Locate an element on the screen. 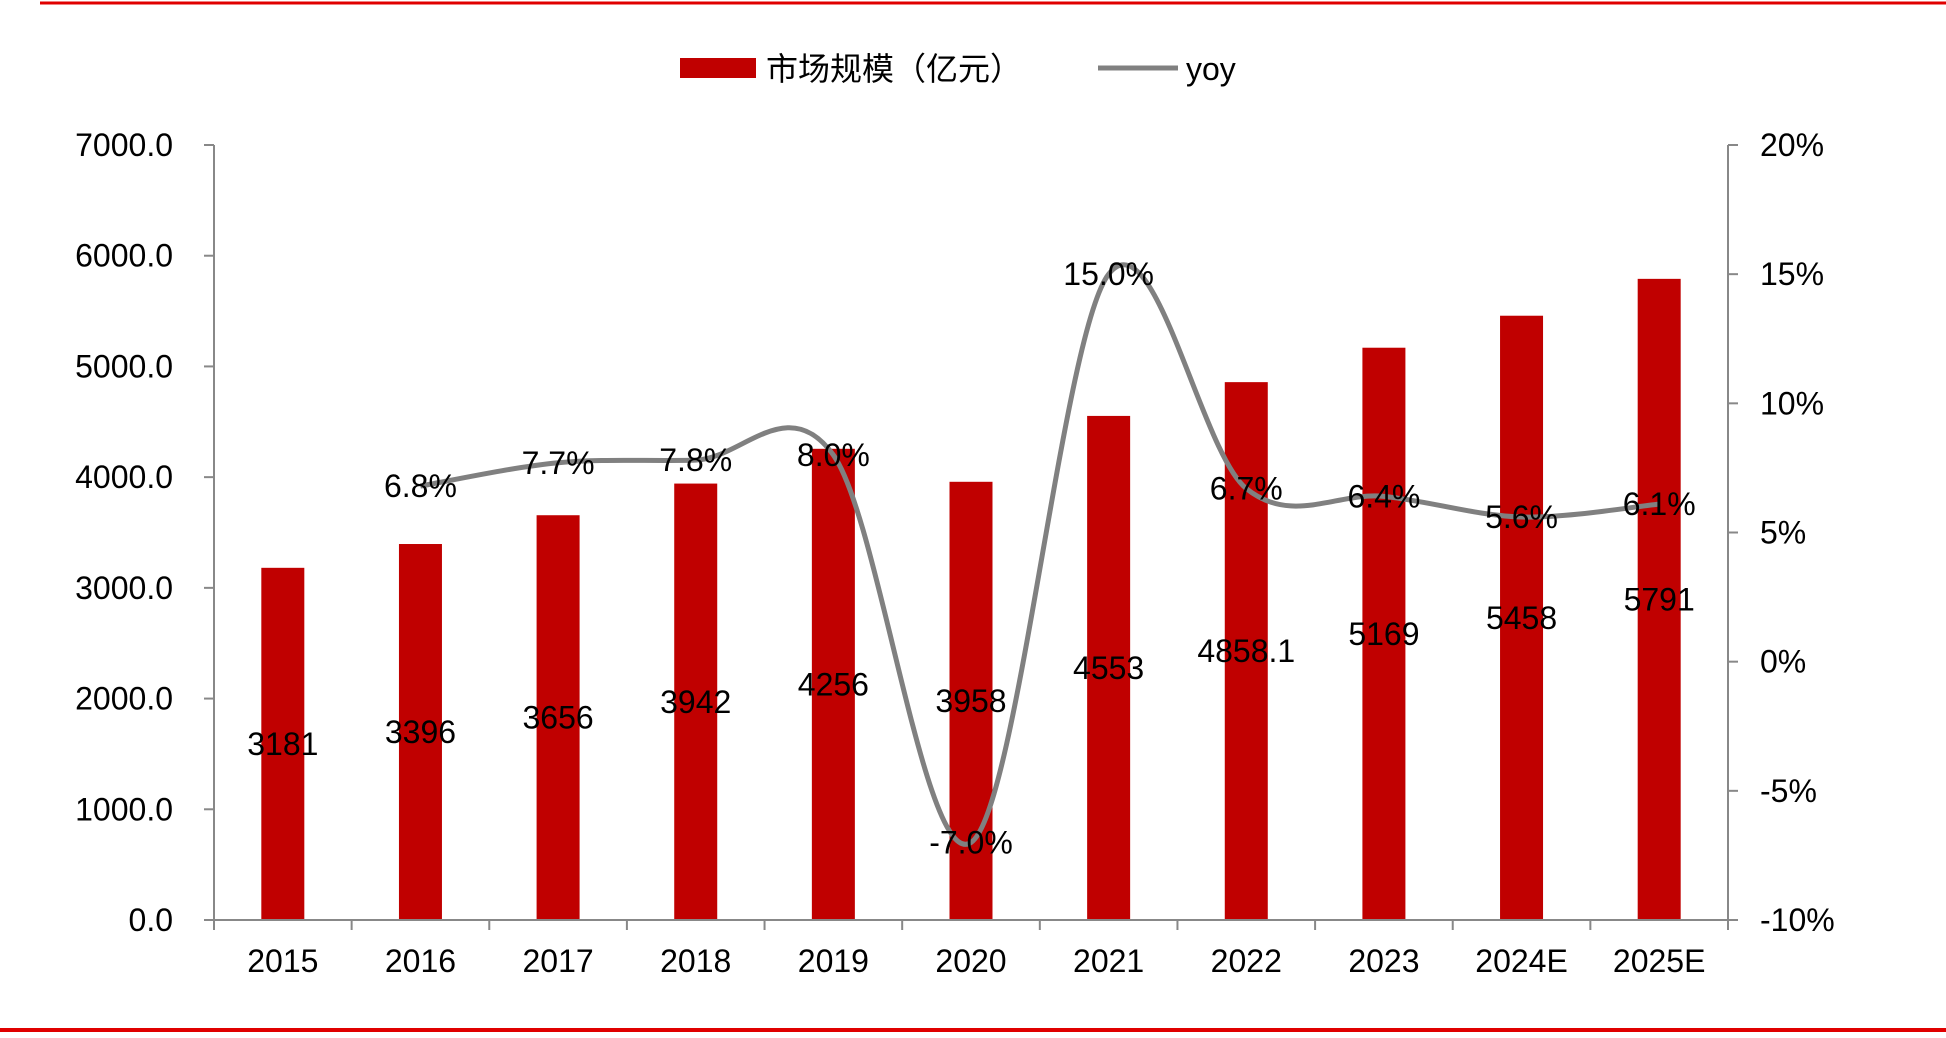 Image resolution: width=1946 pixels, height=1038 pixels. y-right-tick-label: 5% is located at coordinates (1783, 533).